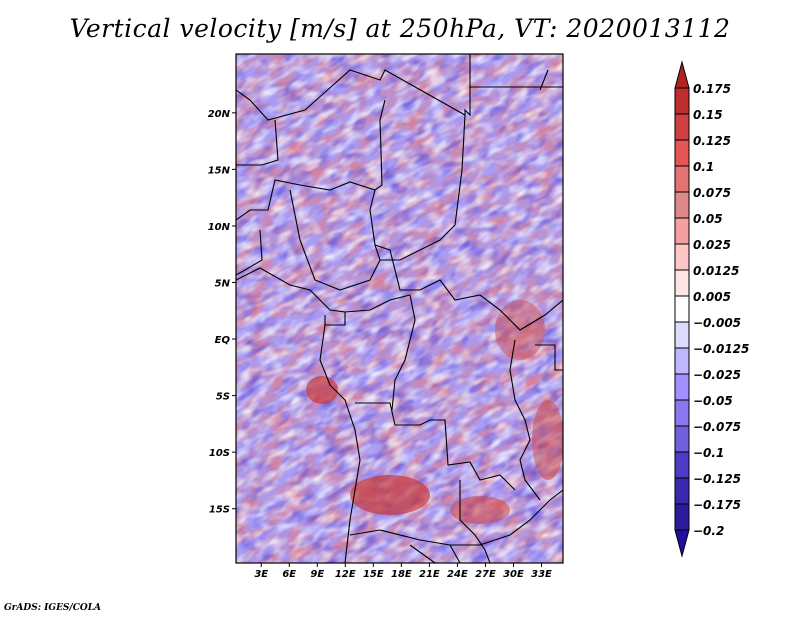 The width and height of the screenshot is (800, 618). I want to click on y-tick-label: 15N, so click(219, 170).